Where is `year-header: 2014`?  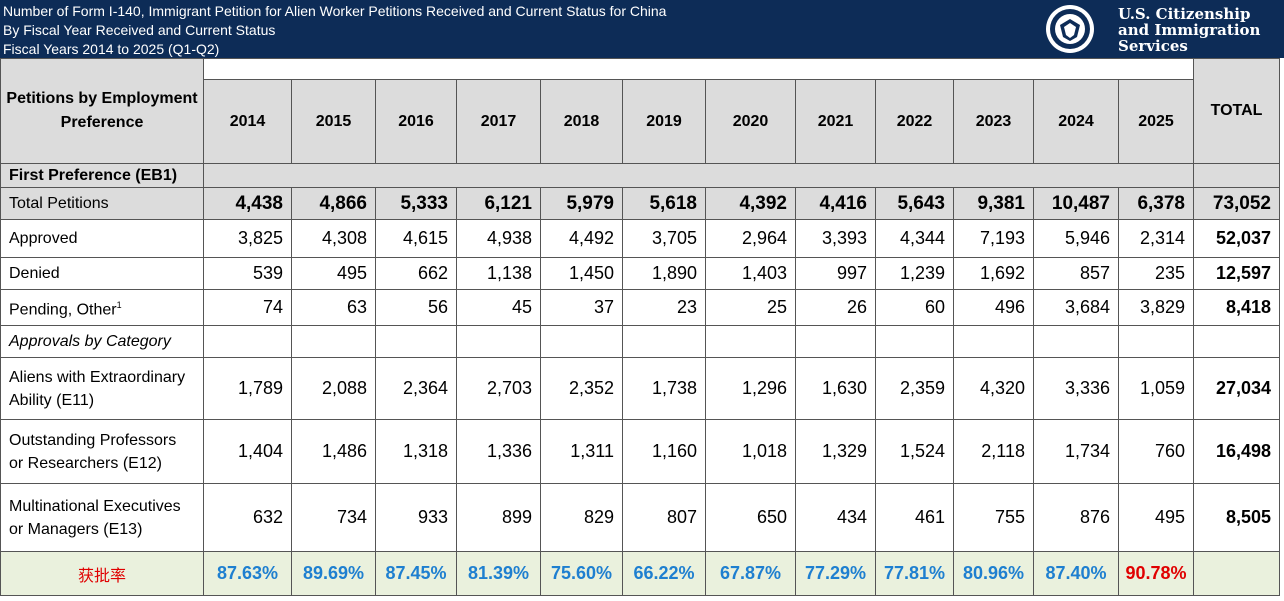
year-header: 2014 is located at coordinates (247, 121).